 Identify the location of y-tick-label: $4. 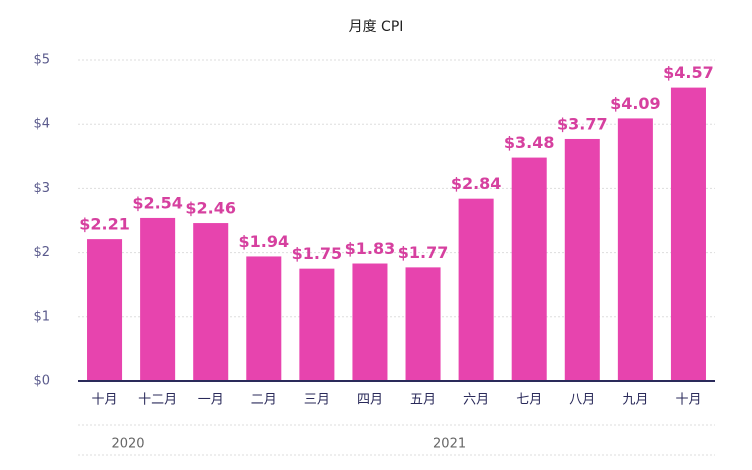
(41, 124).